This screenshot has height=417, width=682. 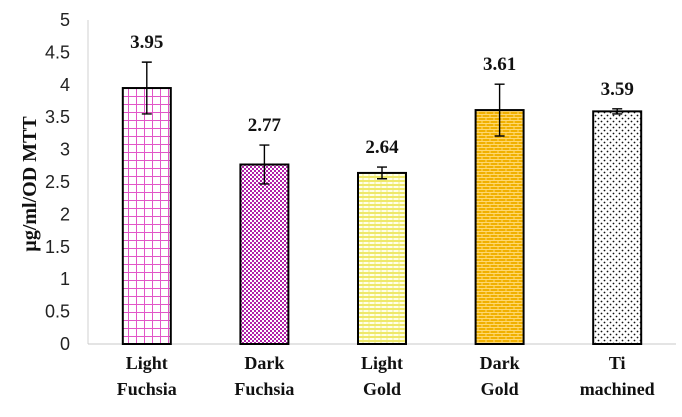 What do you see at coordinates (617, 389) in the screenshot?
I see `x-tick-label: machined` at bounding box center [617, 389].